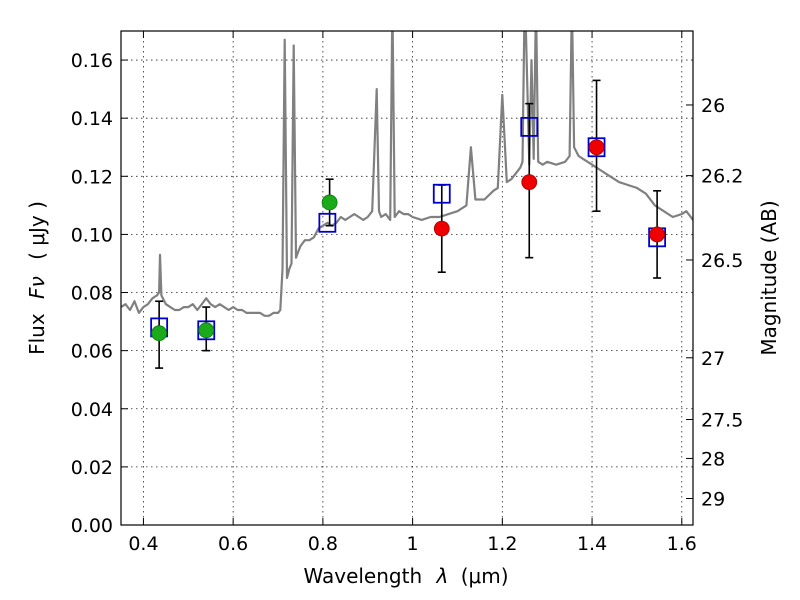 Image resolution: width=800 pixels, height=600 pixels. Describe the element at coordinates (682, 544) in the screenshot. I see `x-tick-label: 1.6` at that location.